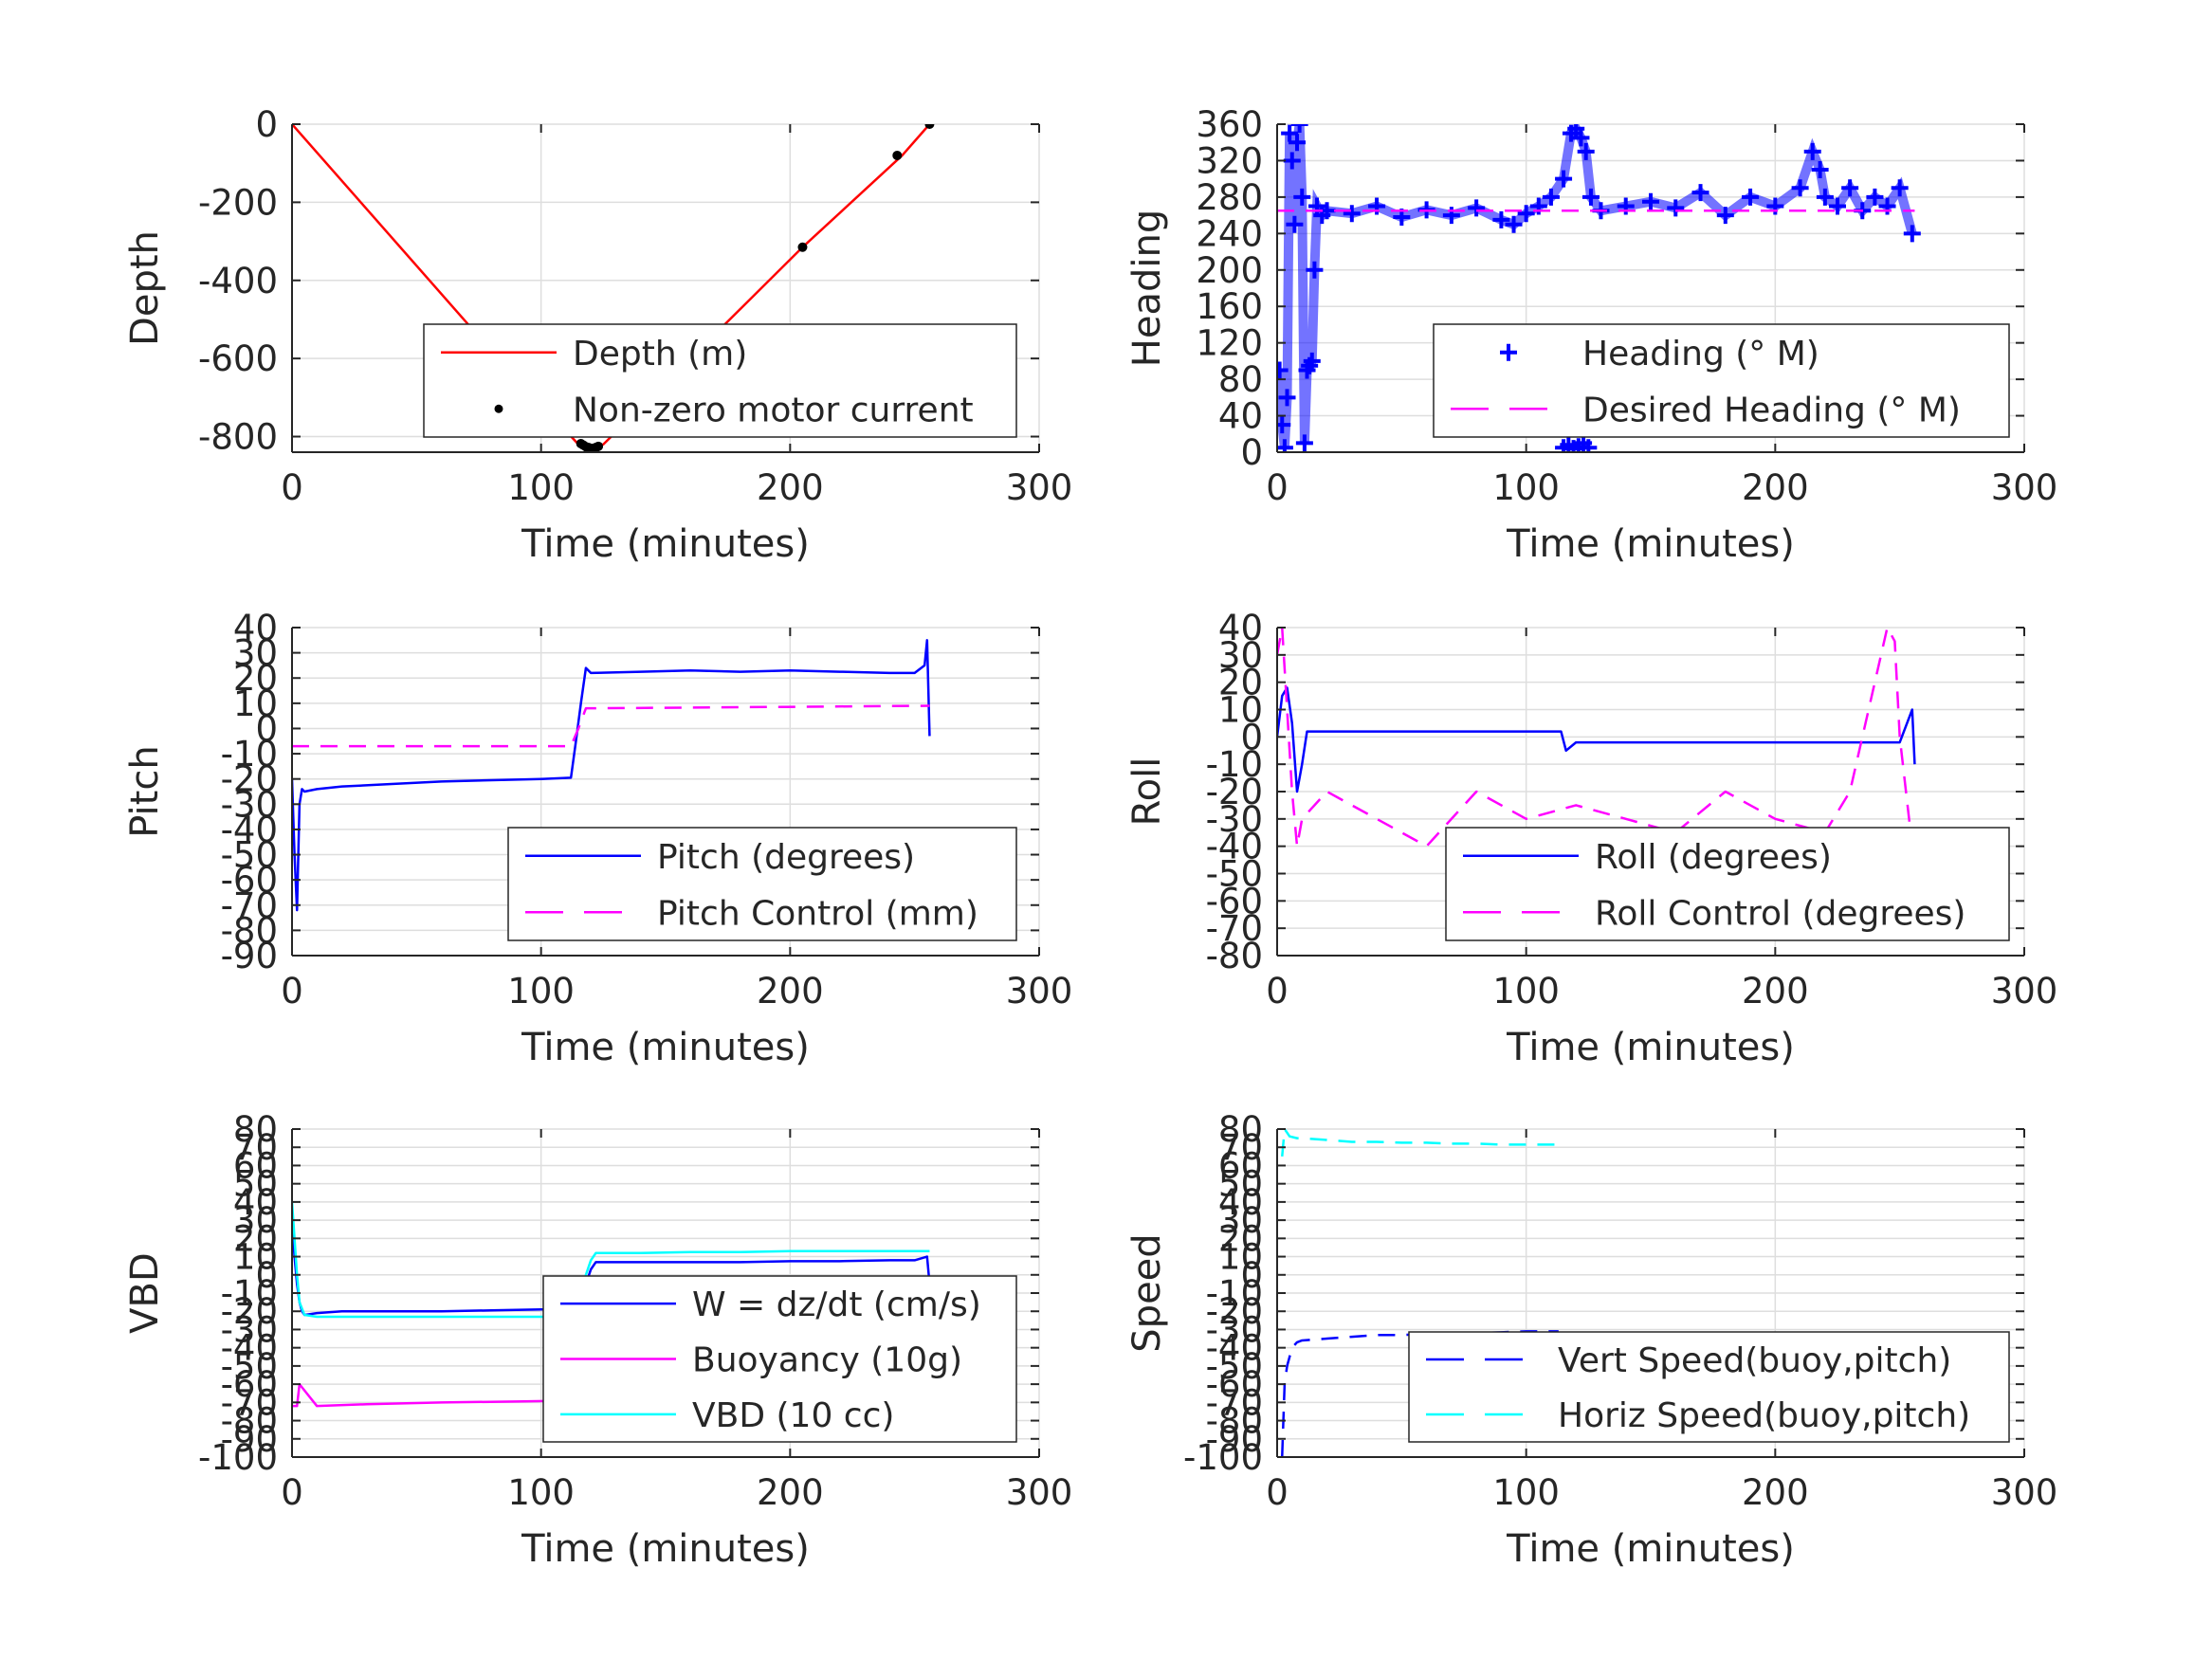 This screenshot has width=2212, height=1659. Describe the element at coordinates (1229, 233) in the screenshot. I see `y-tick-label: 240` at that location.